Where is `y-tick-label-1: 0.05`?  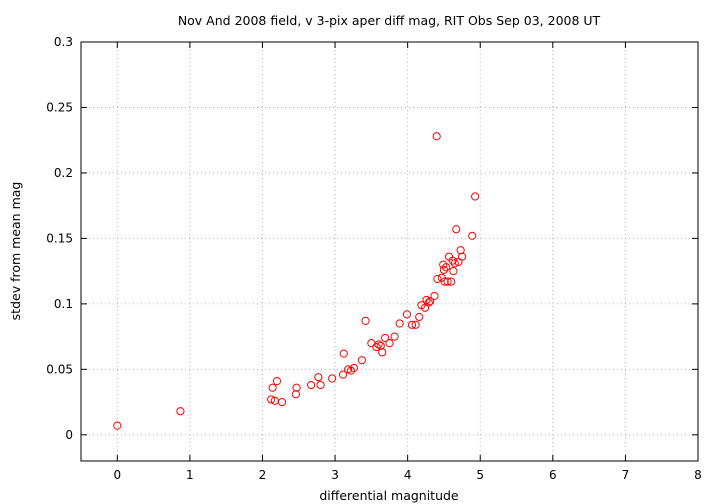
y-tick-label-1: 0.05 is located at coordinates (59, 369).